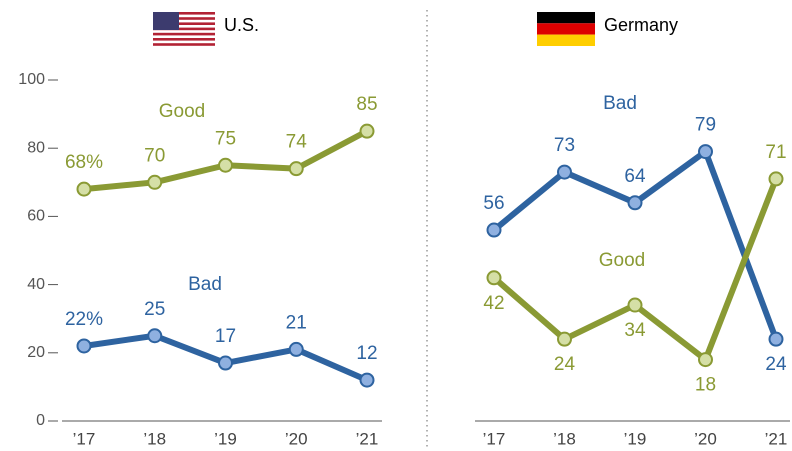  What do you see at coordinates (36, 284) in the screenshot?
I see `y-tick-label: 40` at bounding box center [36, 284].